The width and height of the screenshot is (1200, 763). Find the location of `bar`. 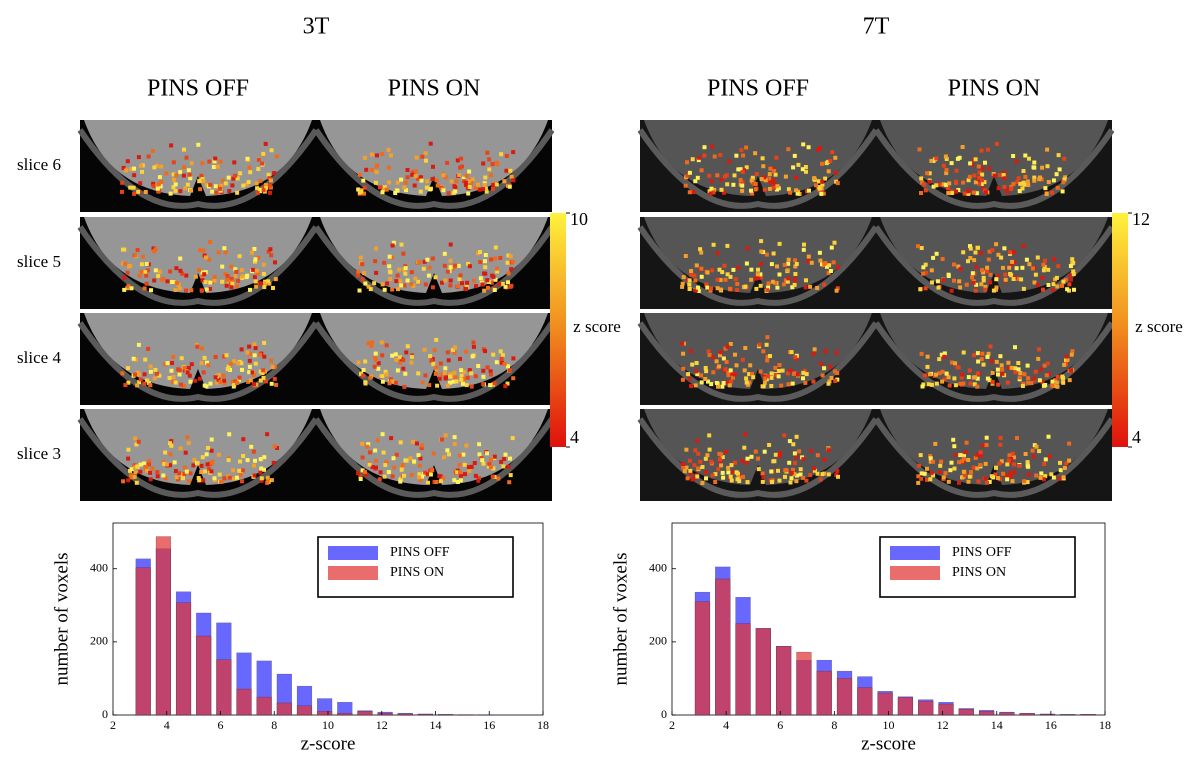

bar is located at coordinates (1088, 715).